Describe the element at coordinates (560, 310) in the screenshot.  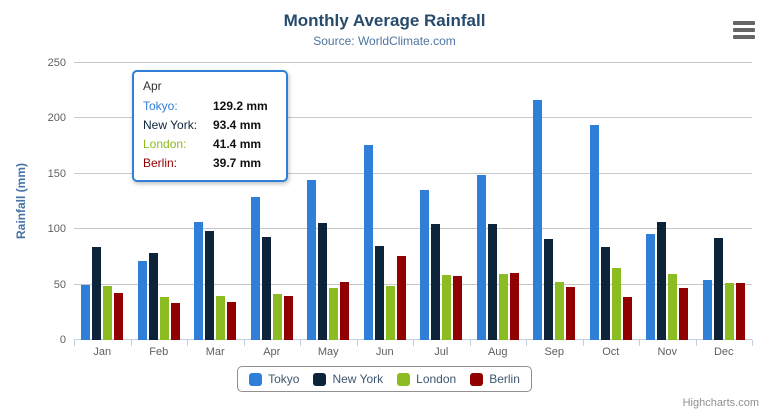
I see `bar-london-sep` at that location.